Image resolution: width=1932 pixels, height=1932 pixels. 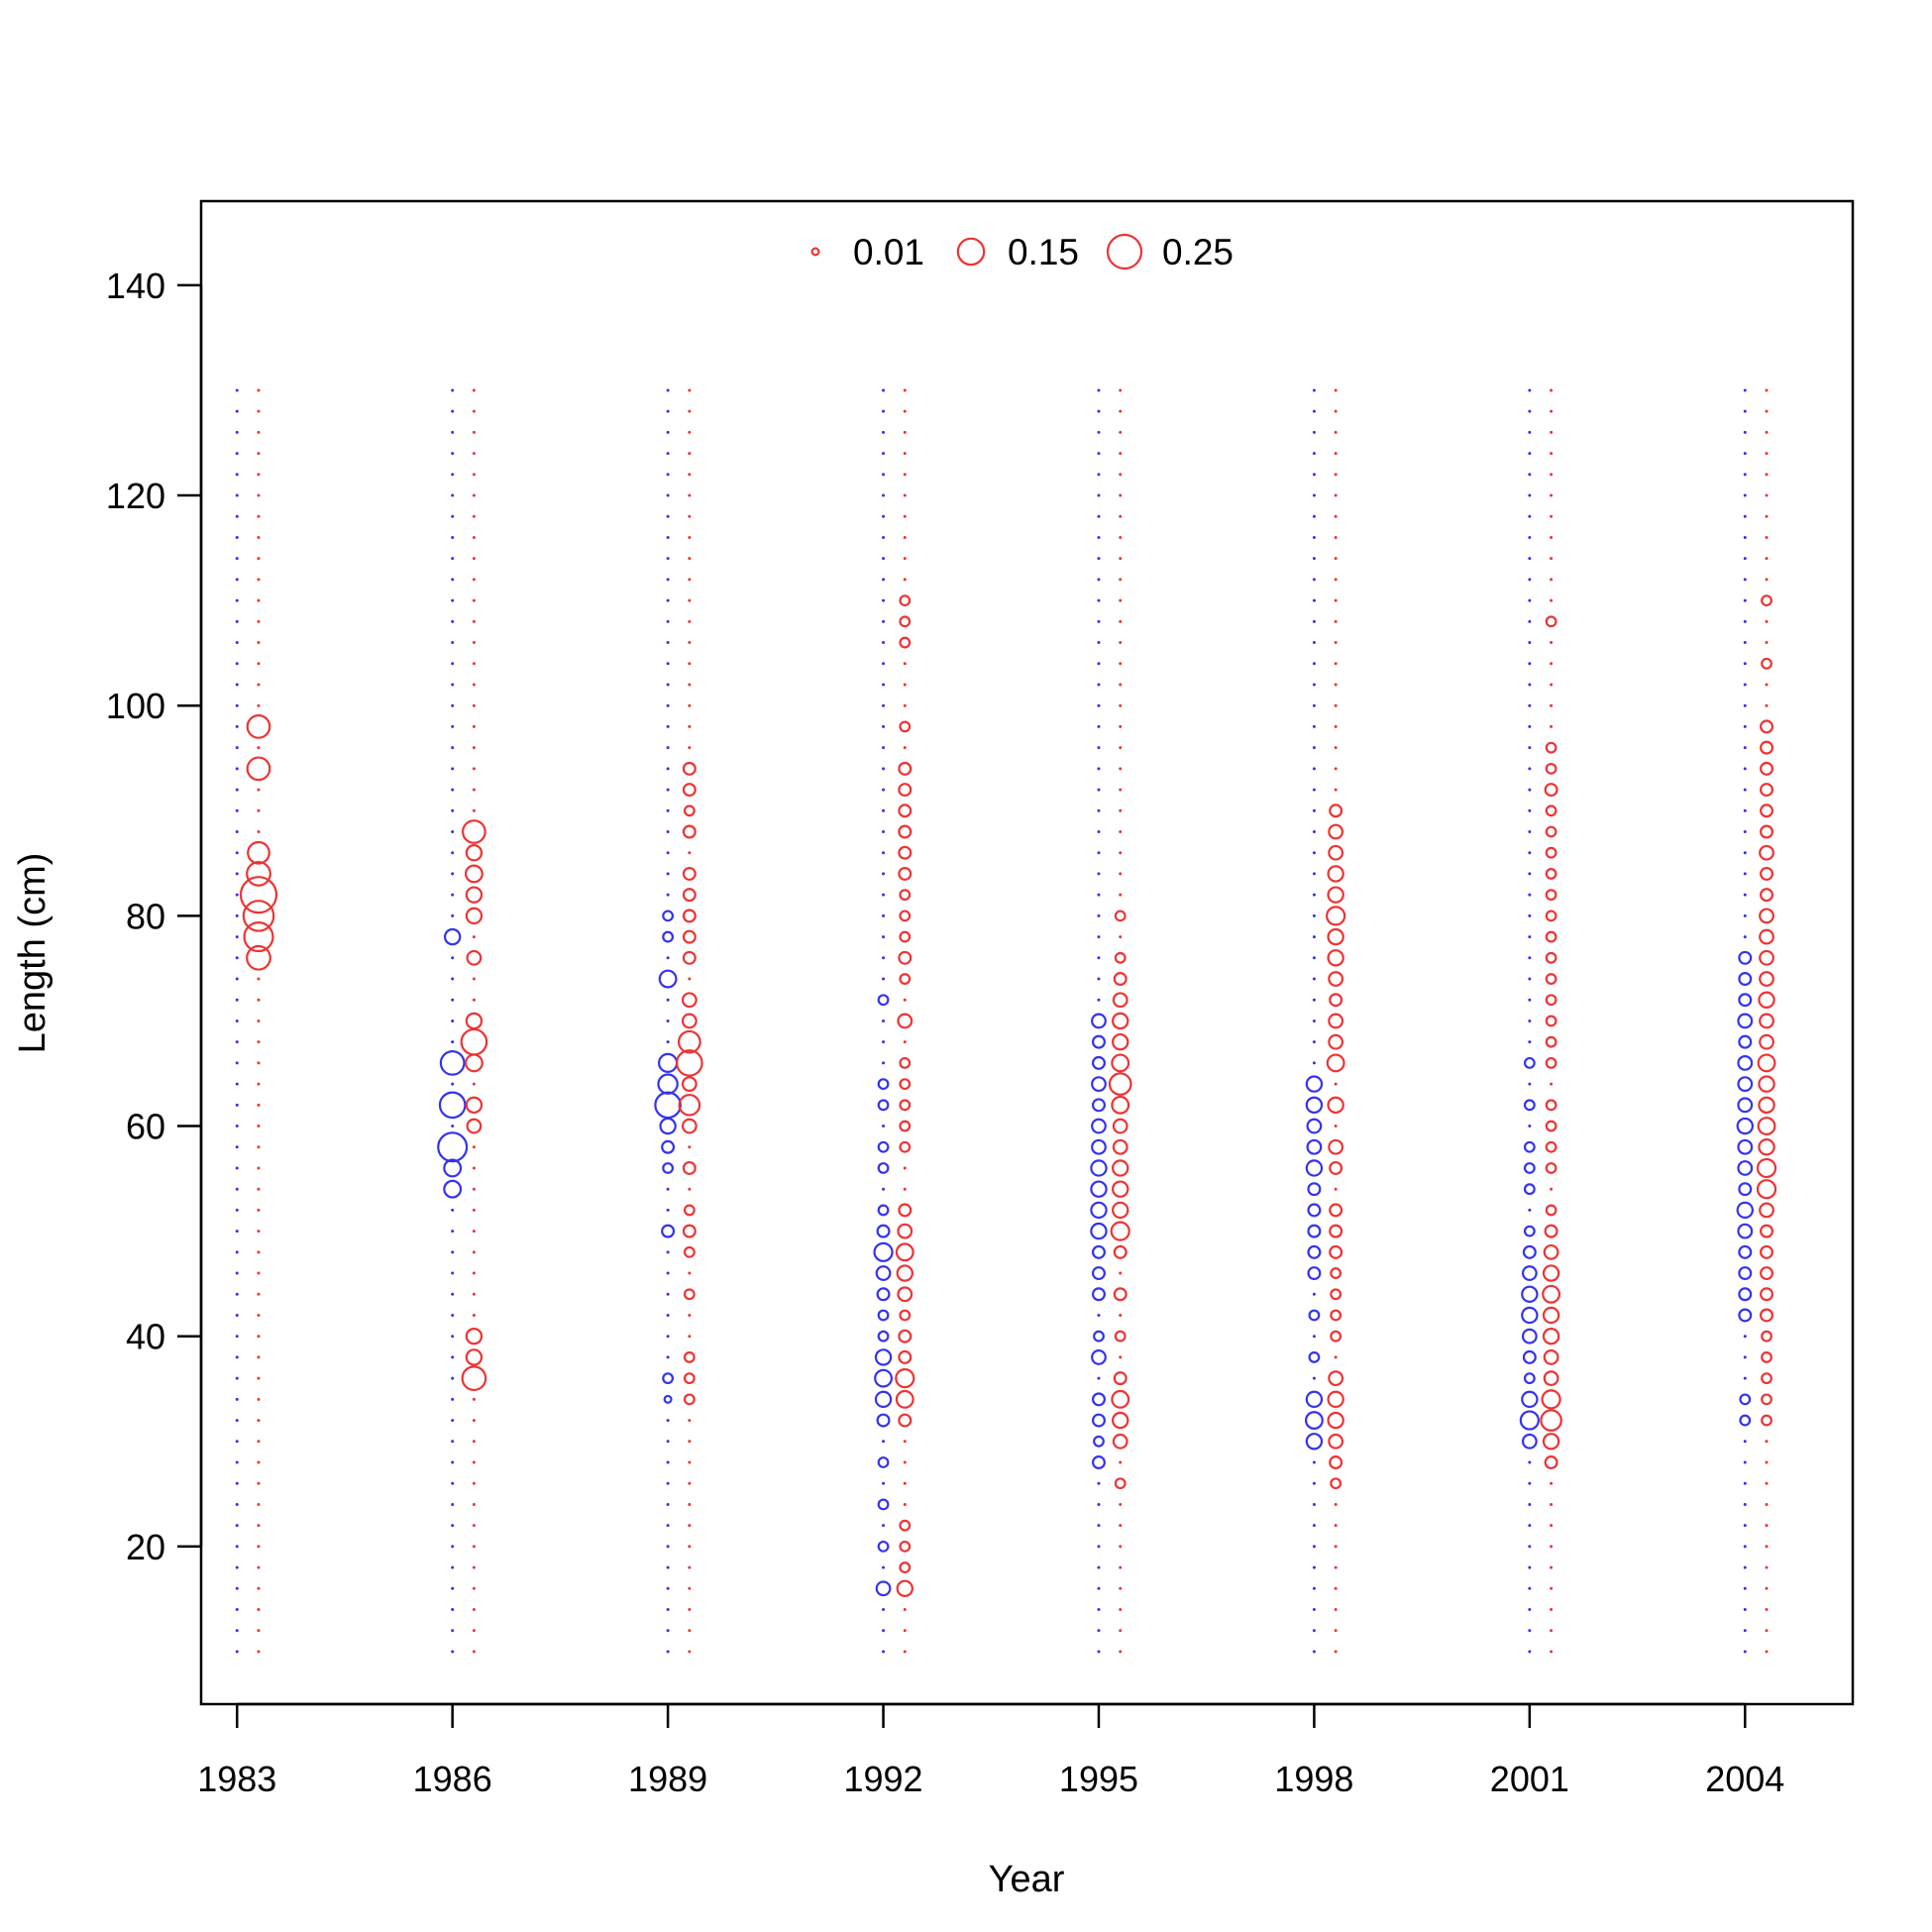 I want to click on series-1992-blue, so click(x=883, y=1021).